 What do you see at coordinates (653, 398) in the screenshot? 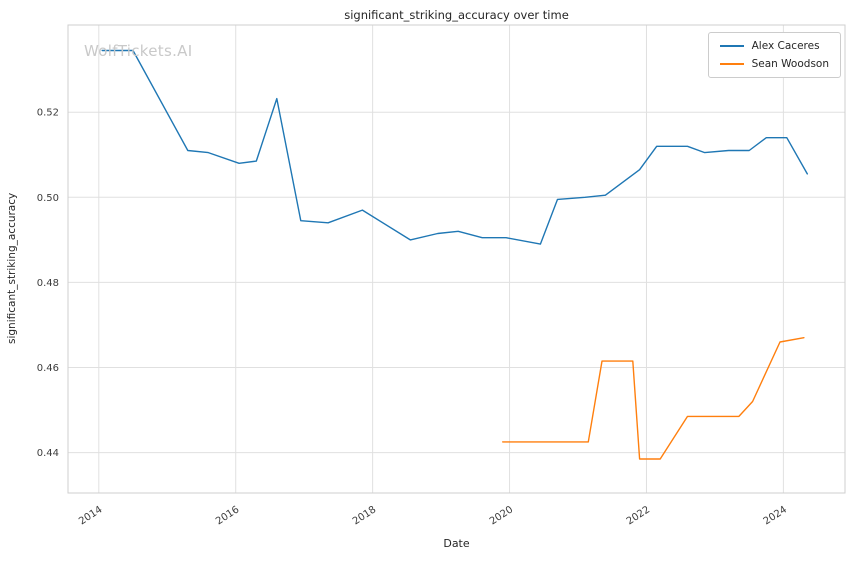
I see `series-line-sean-woodson` at bounding box center [653, 398].